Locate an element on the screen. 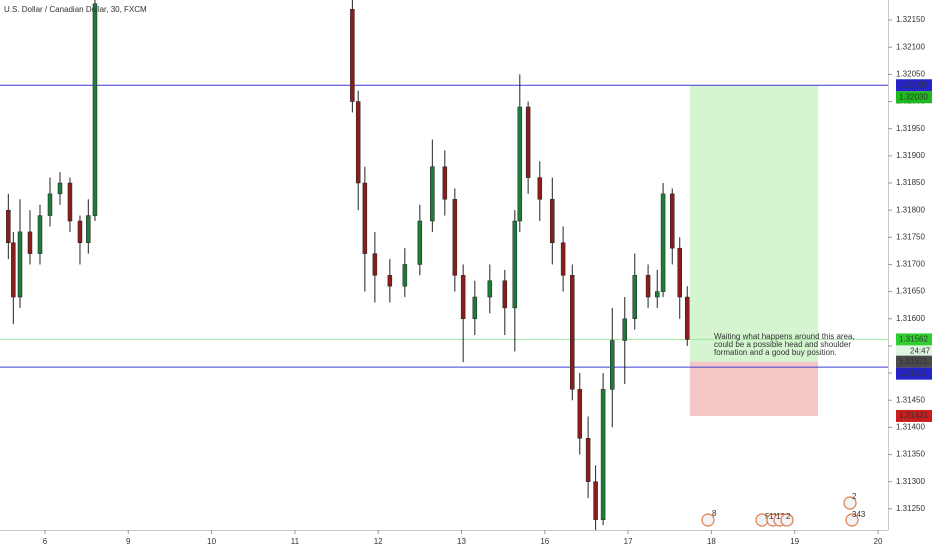  price-label: 1.31521 is located at coordinates (913, 361).